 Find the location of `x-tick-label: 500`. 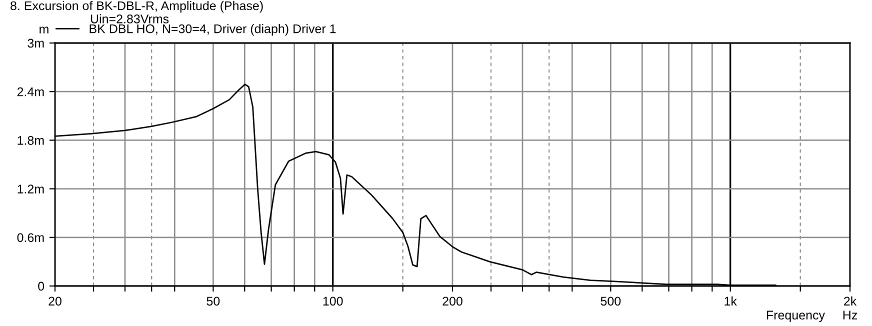

x-tick-label: 500 is located at coordinates (610, 301).